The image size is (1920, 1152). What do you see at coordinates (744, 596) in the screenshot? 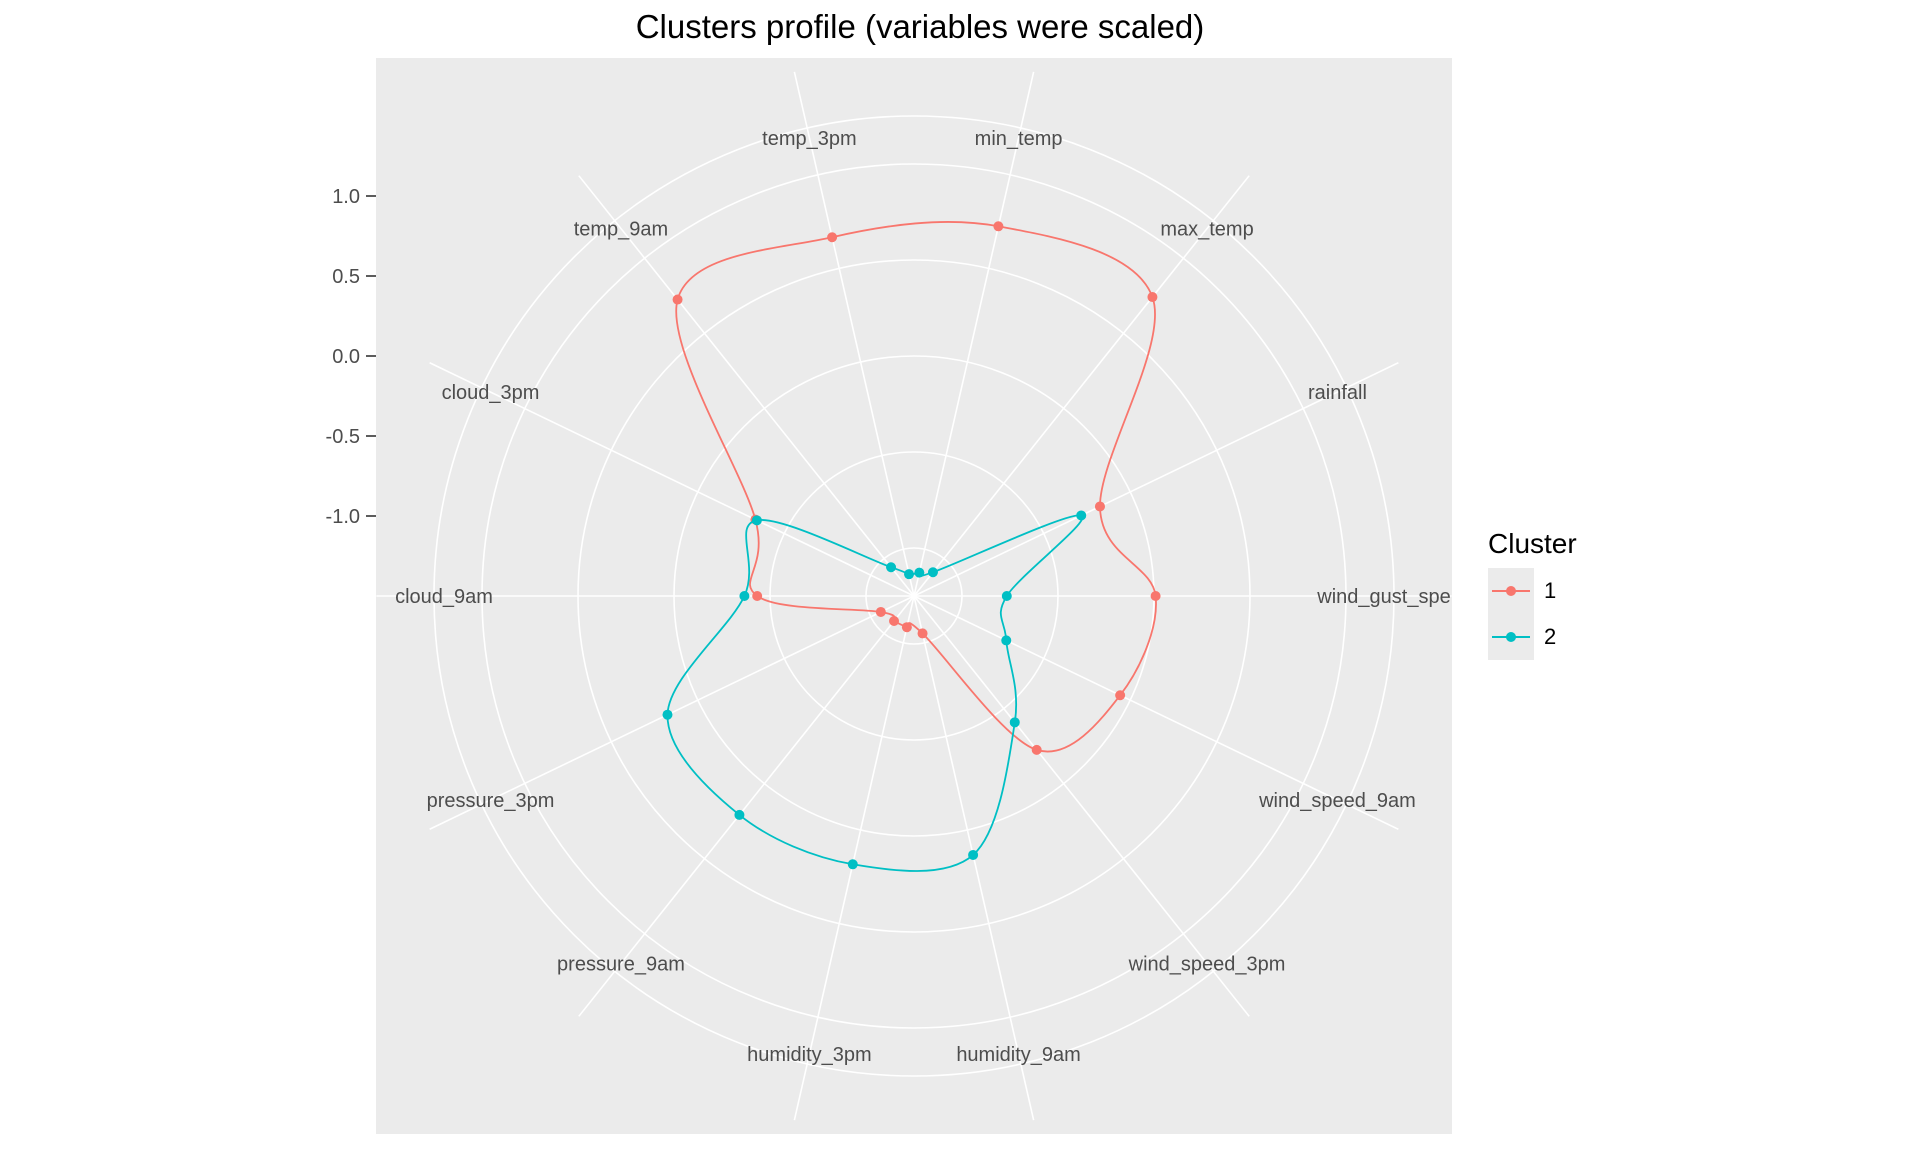
I see `series-2-point-cloud_9am` at bounding box center [744, 596].